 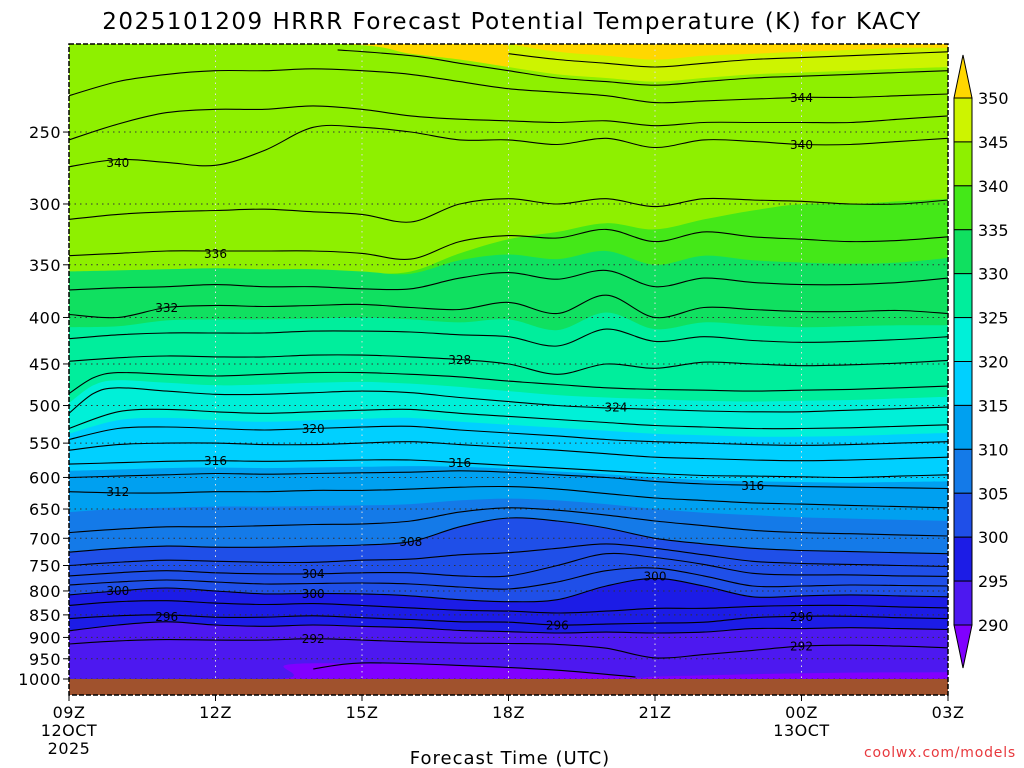 I want to click on contour-label-6: 316, so click(x=215, y=461).